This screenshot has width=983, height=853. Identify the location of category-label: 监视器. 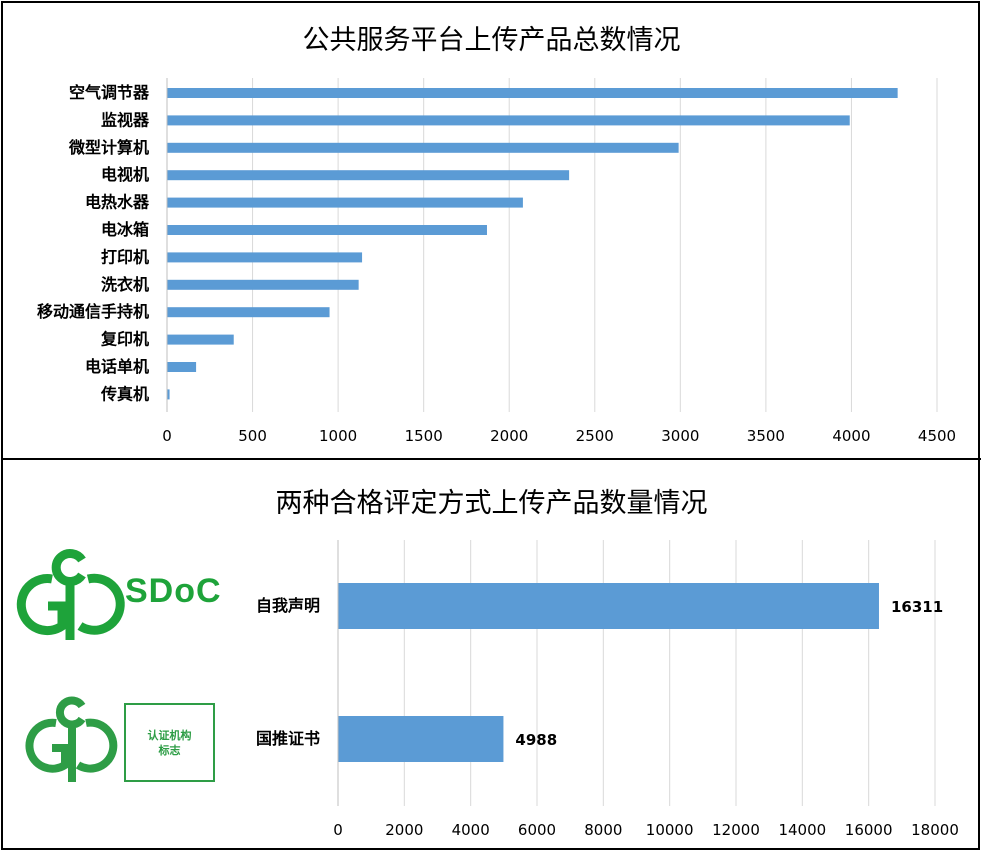
(125, 119).